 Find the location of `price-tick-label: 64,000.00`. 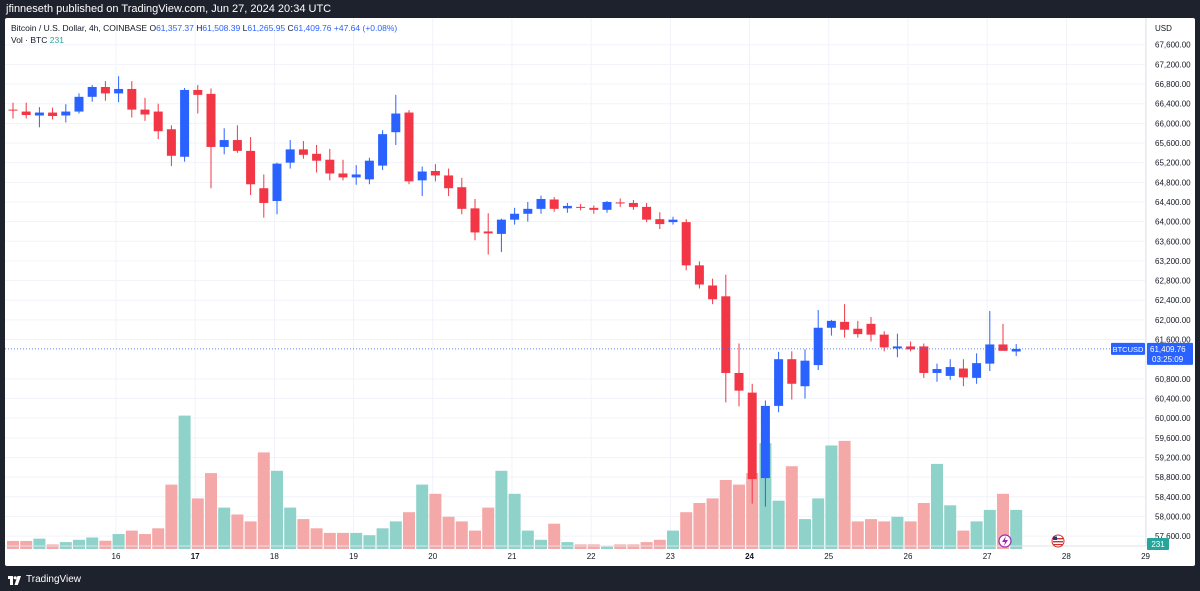

price-tick-label: 64,000.00 is located at coordinates (1173, 222).